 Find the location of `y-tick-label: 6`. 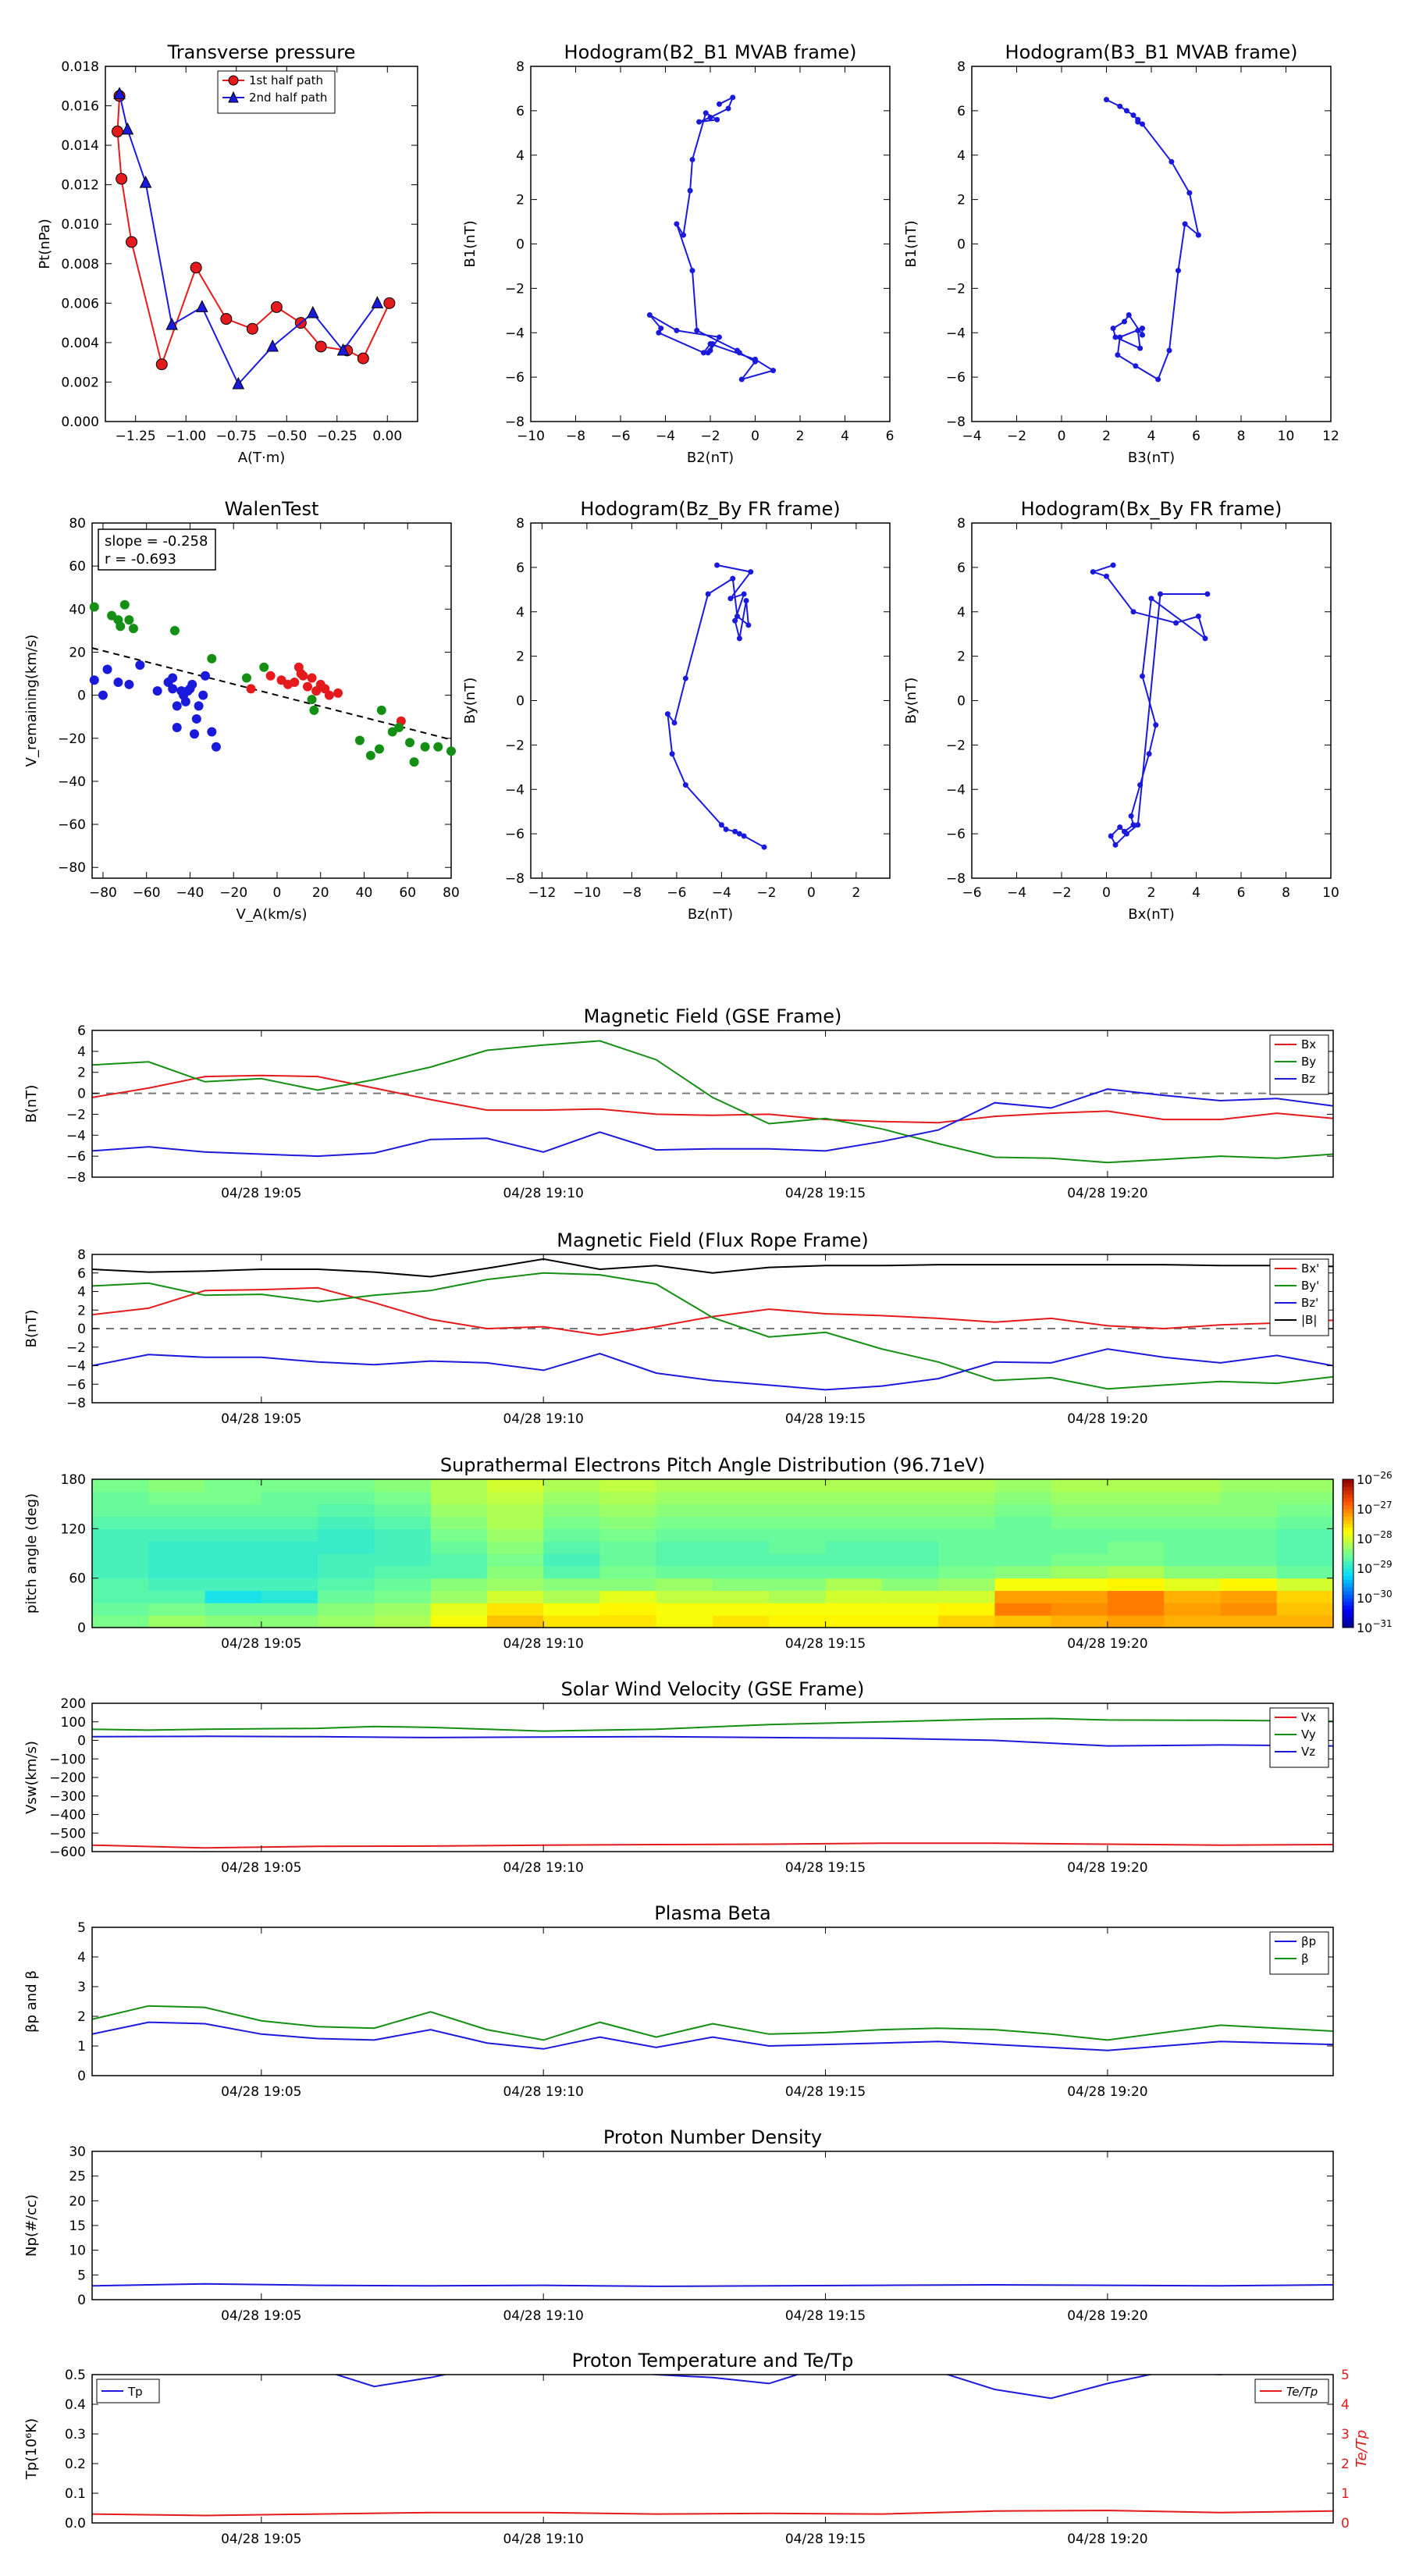

y-tick-label: 6 is located at coordinates (81, 1031).